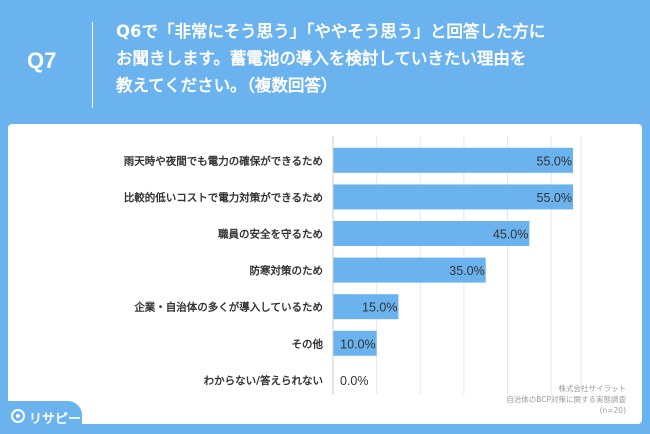  I want to click on value-label: 10.0%, so click(357, 344).